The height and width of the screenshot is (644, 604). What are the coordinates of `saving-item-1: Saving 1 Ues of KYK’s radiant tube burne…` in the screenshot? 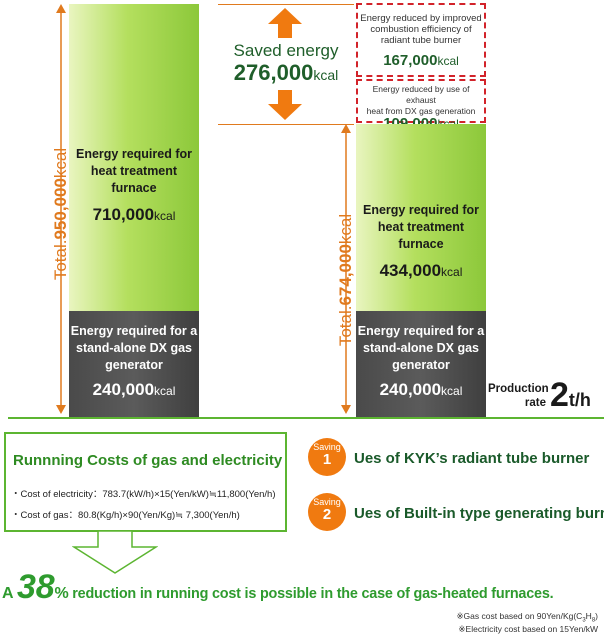 It's located at (456, 458).